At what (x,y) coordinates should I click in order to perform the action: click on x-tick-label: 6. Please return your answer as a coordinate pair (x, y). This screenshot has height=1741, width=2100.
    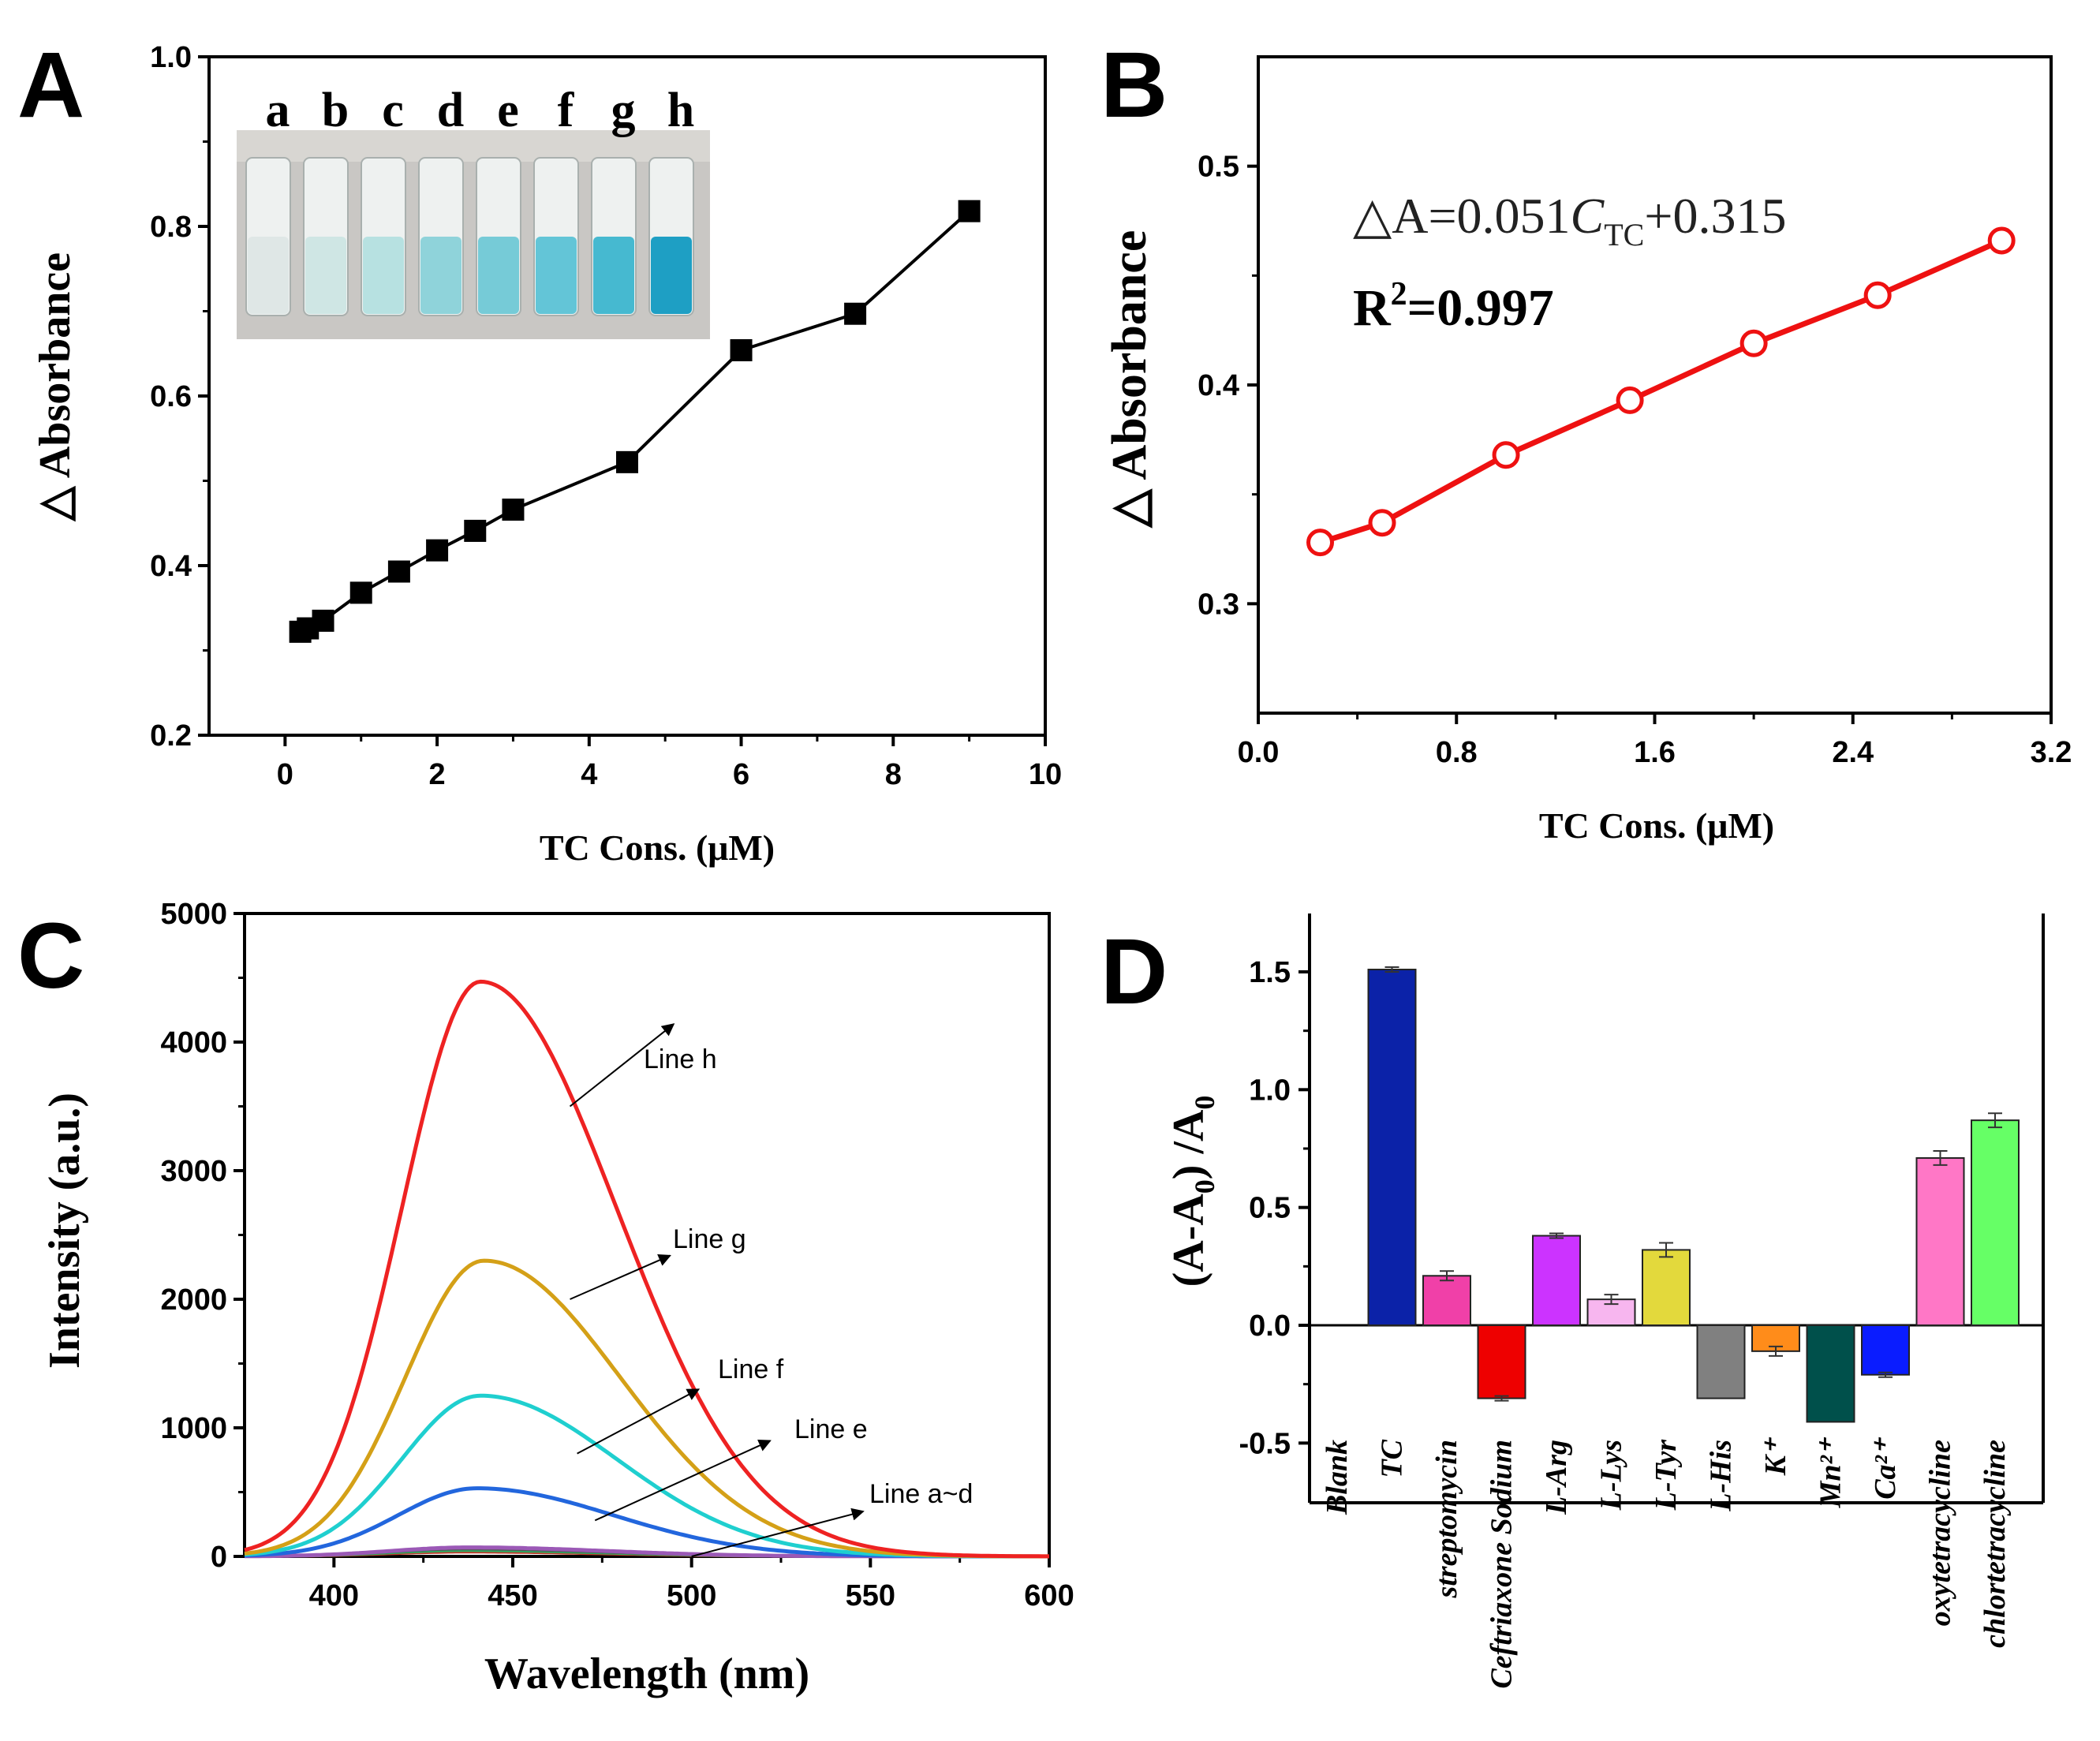
    Looking at the image, I should click on (741, 774).